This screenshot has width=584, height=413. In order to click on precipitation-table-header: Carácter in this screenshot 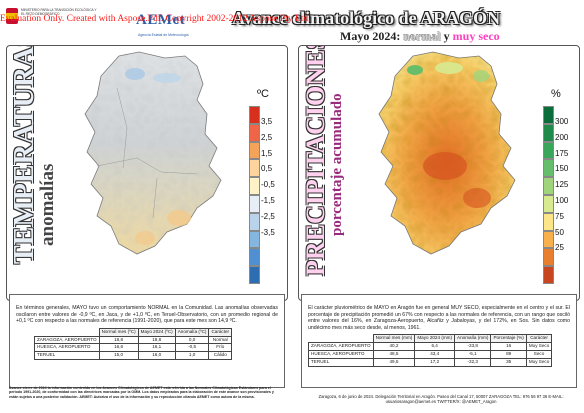, I will do `click(539, 339)`.